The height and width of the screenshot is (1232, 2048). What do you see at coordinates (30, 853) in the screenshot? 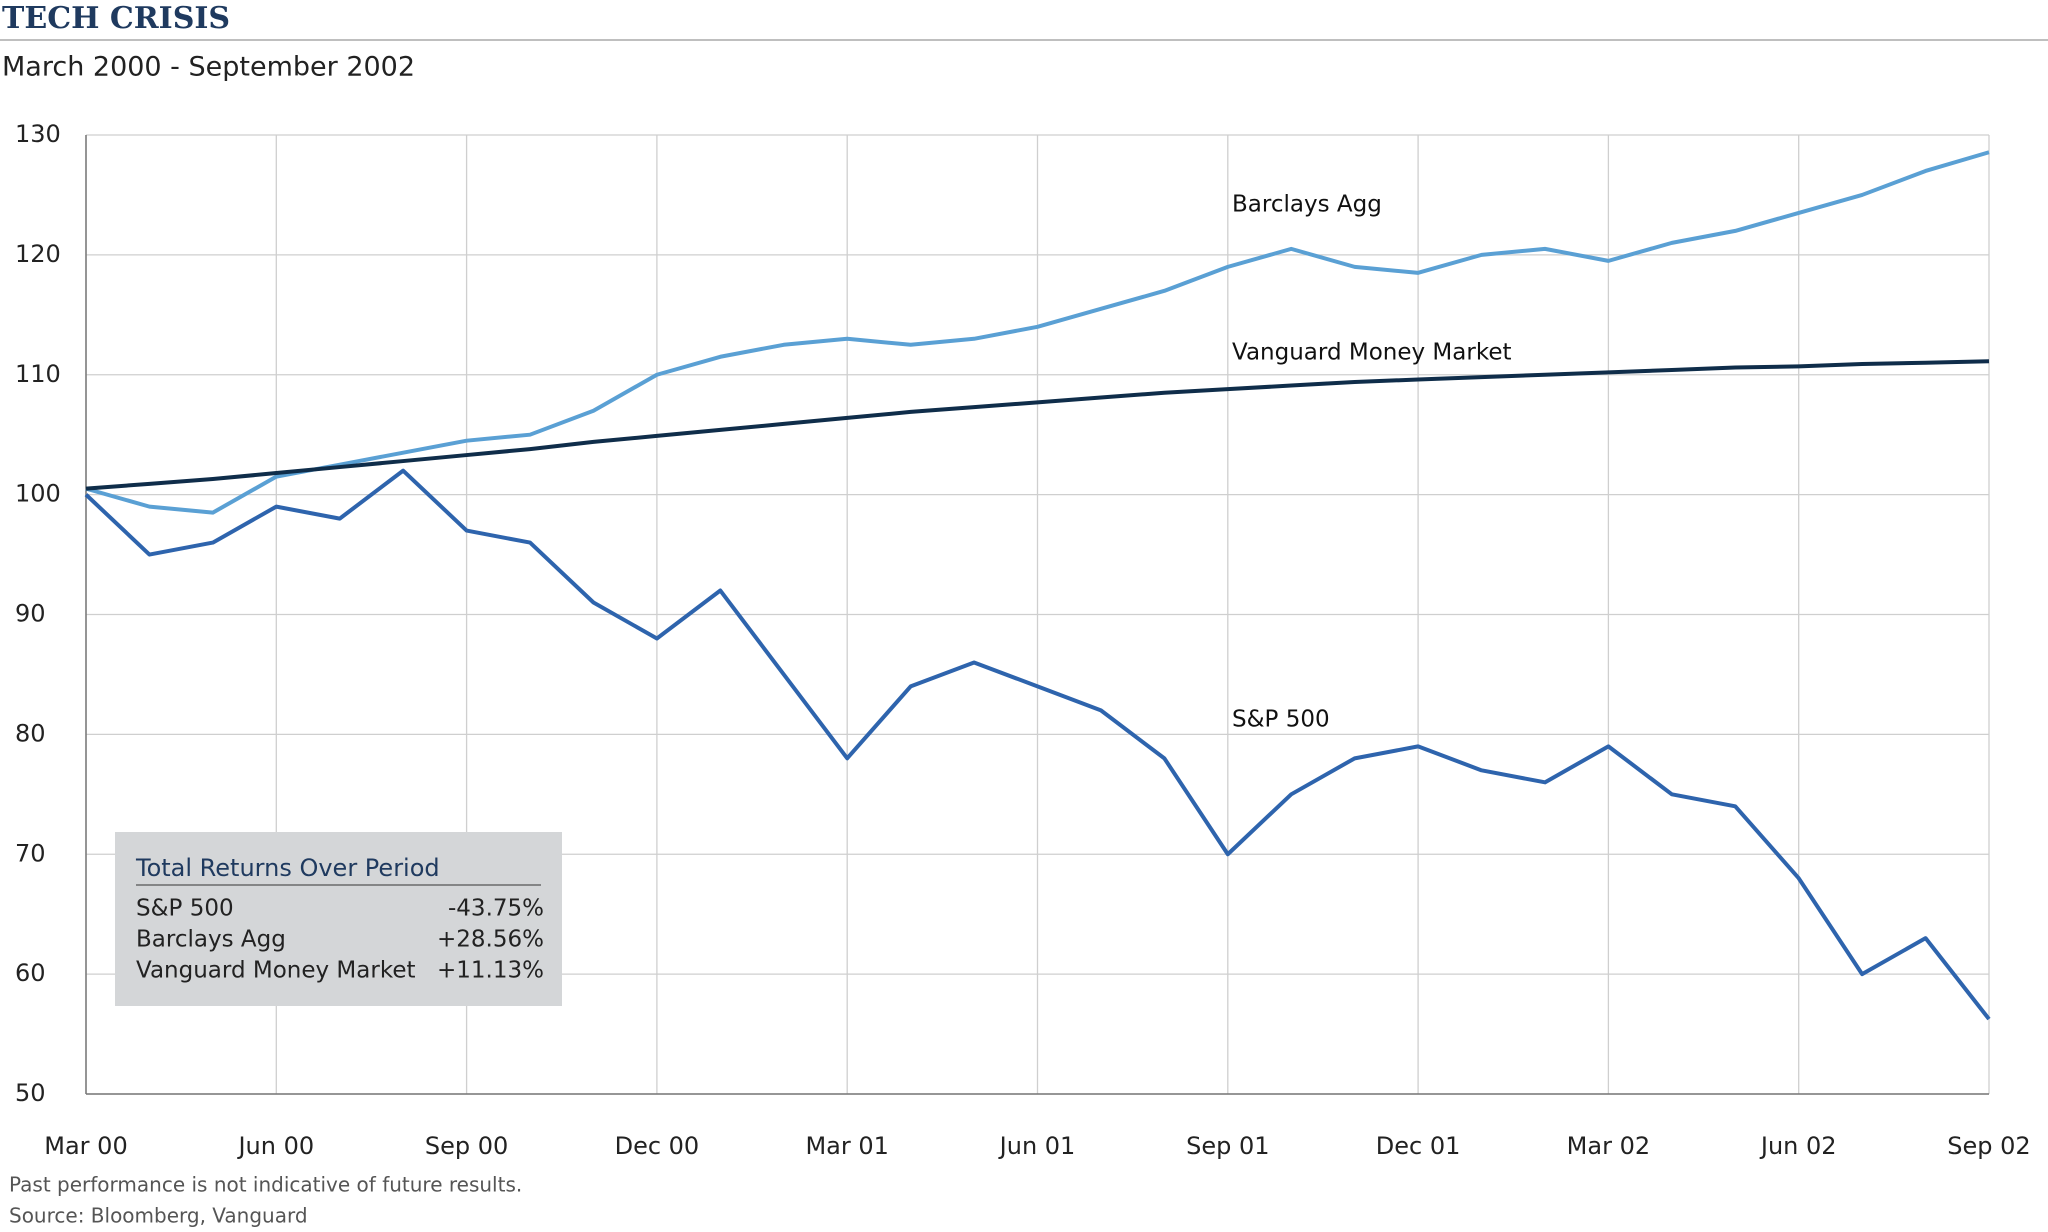
I see `y-tick-label: 70` at bounding box center [30, 853].